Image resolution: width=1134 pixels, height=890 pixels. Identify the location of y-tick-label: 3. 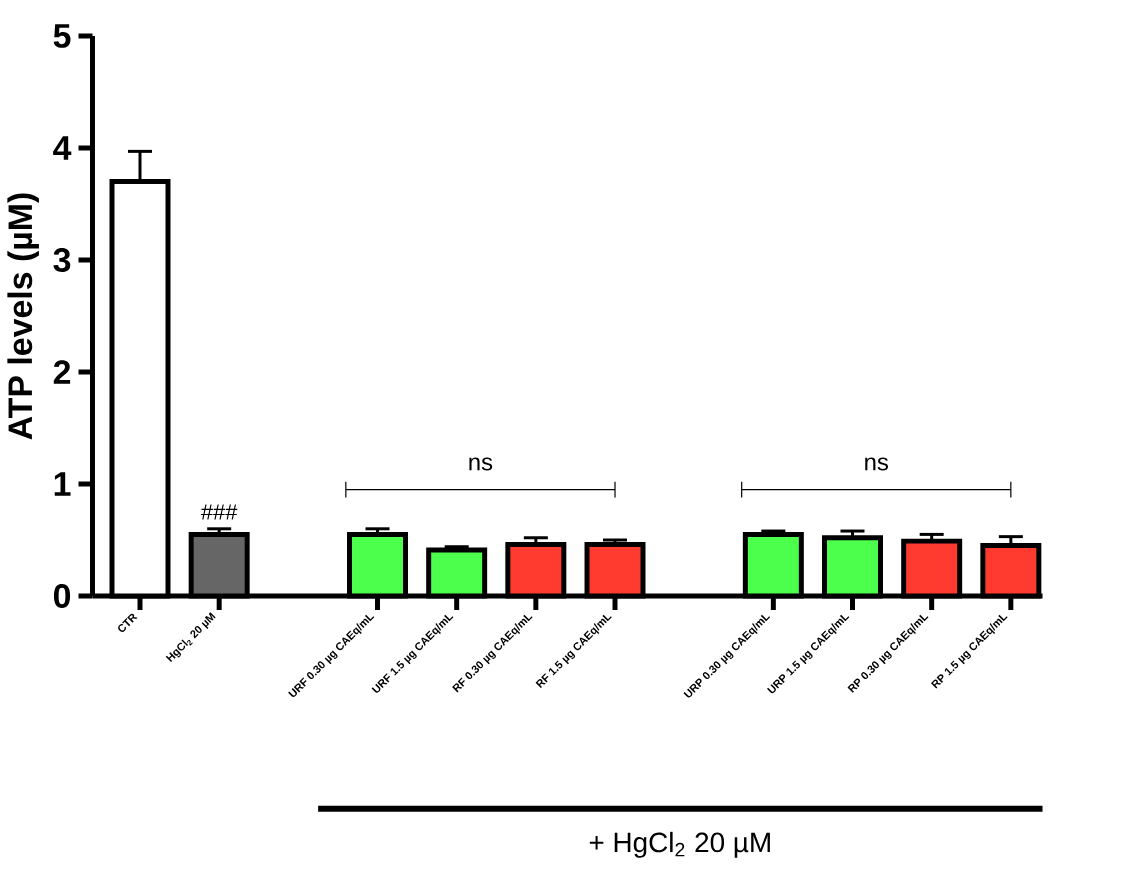
(62, 260).